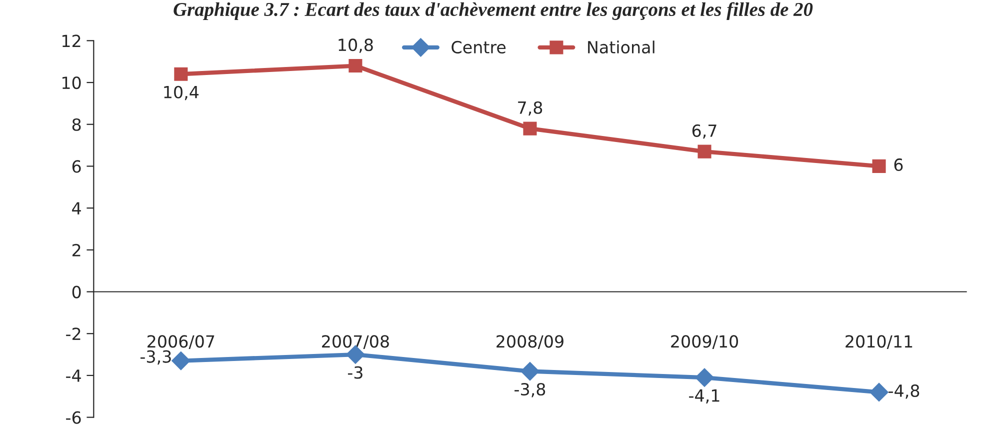  Describe the element at coordinates (76, 208) in the screenshot. I see `y-tick-label: 4` at that location.